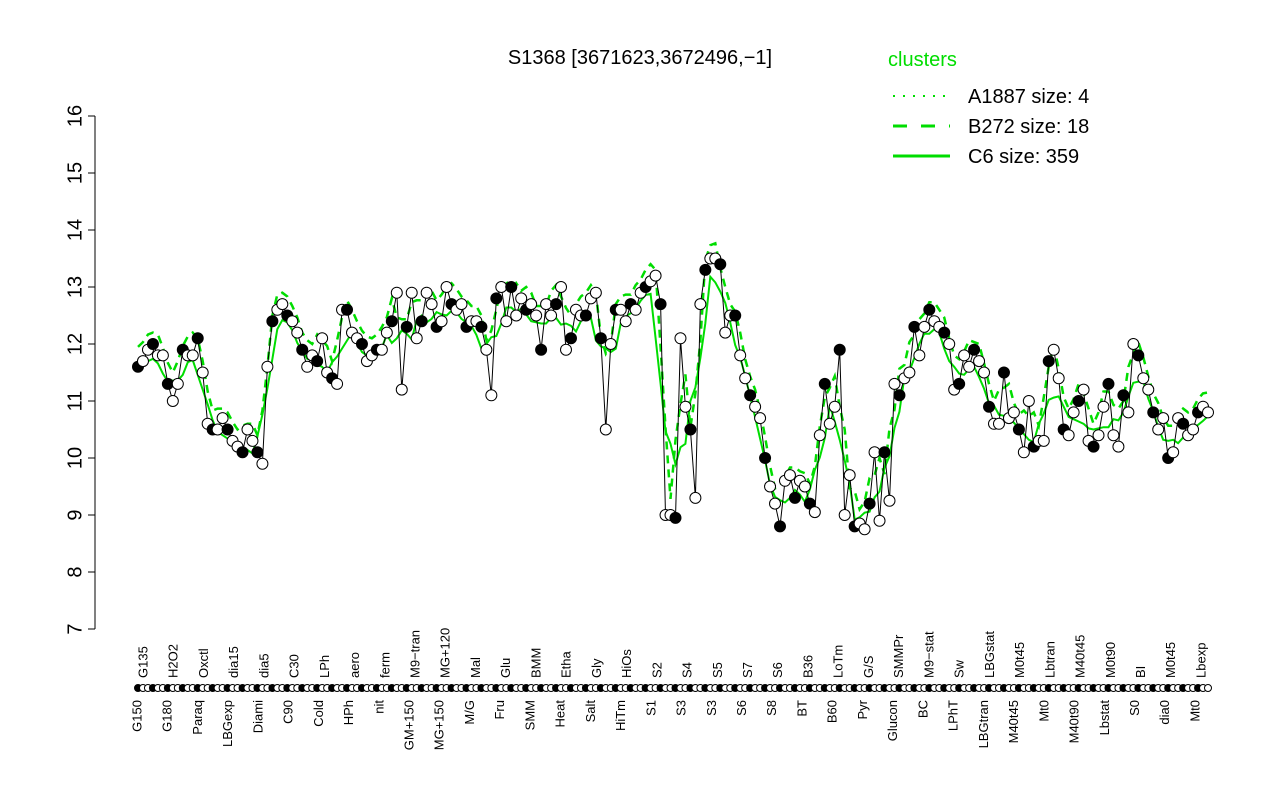  Describe the element at coordinates (75, 628) in the screenshot. I see `y-tick-label: 7` at that location.